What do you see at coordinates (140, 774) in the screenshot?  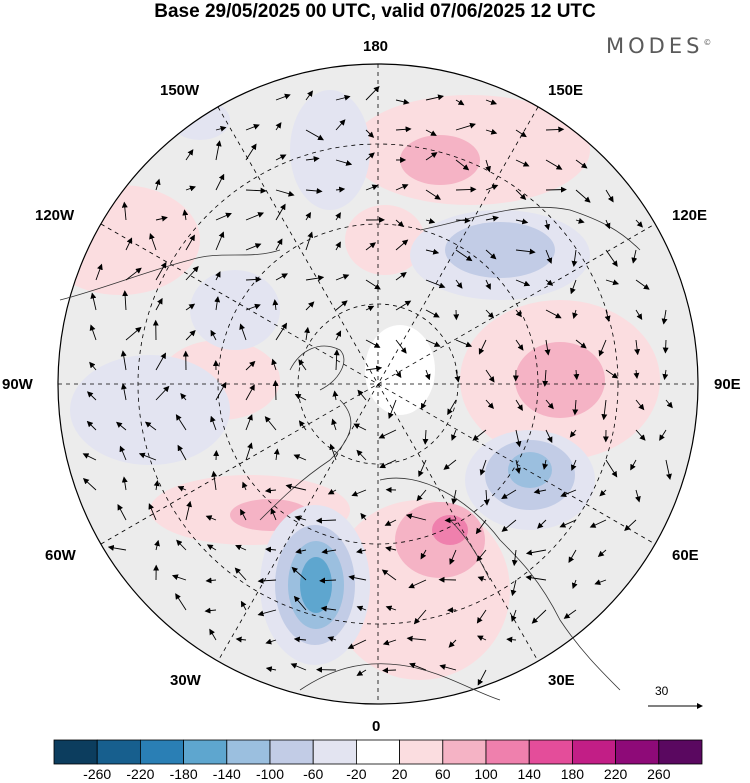 I see `colorbar-tick-label: -220` at bounding box center [140, 774].